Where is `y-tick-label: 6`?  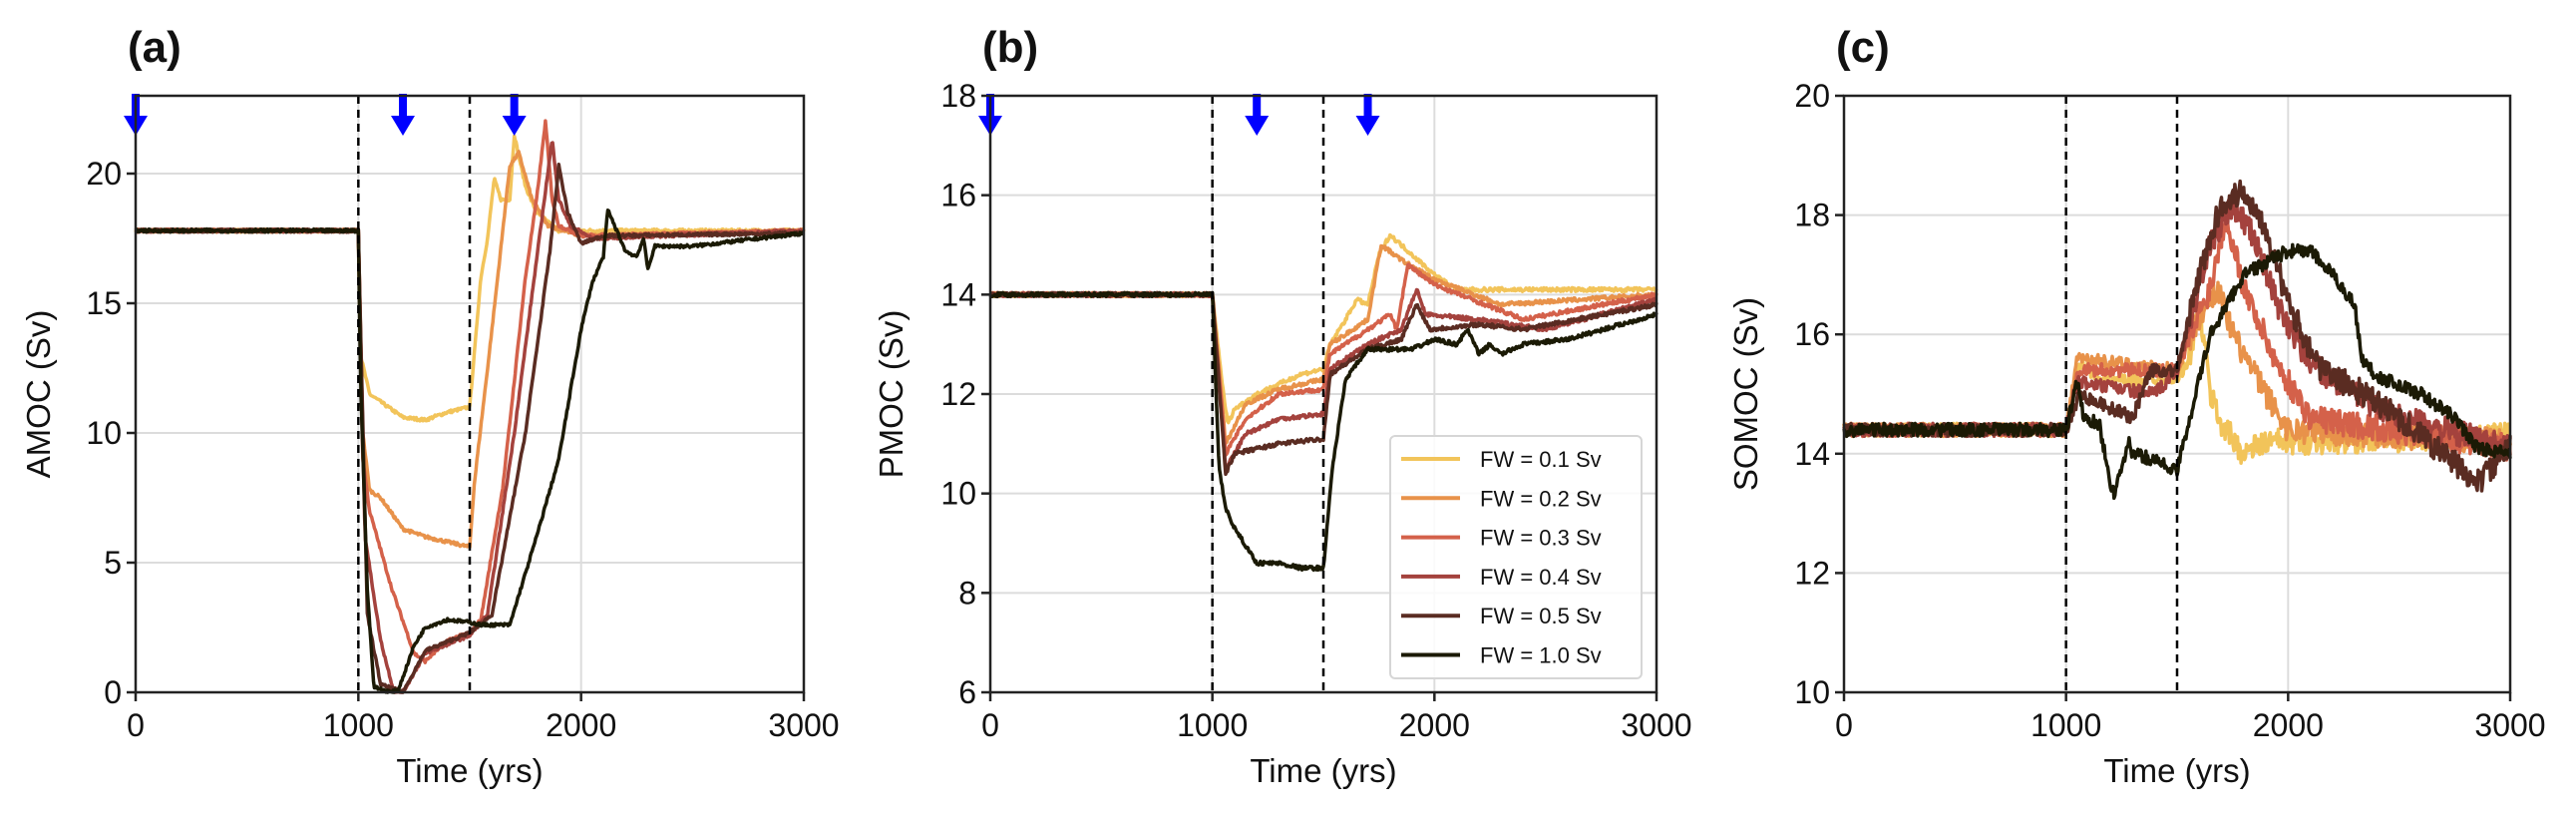 y-tick-label: 6 is located at coordinates (967, 692).